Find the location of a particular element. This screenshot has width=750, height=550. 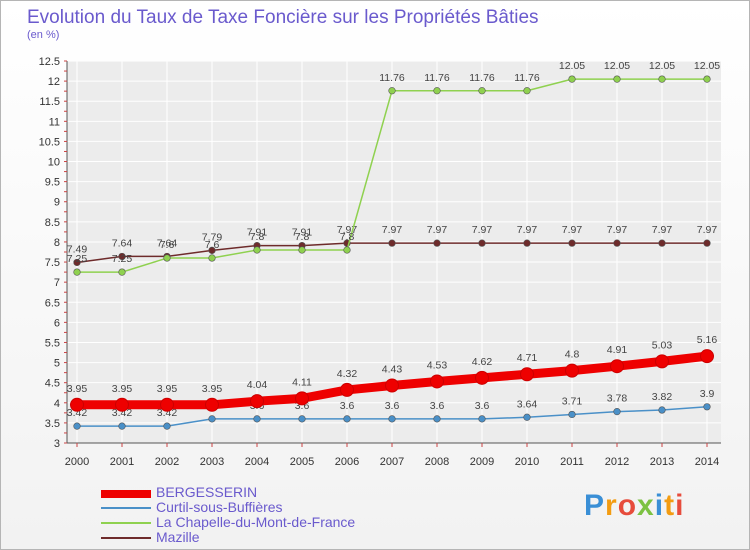

x-tick-label: 2003 is located at coordinates (212, 462).